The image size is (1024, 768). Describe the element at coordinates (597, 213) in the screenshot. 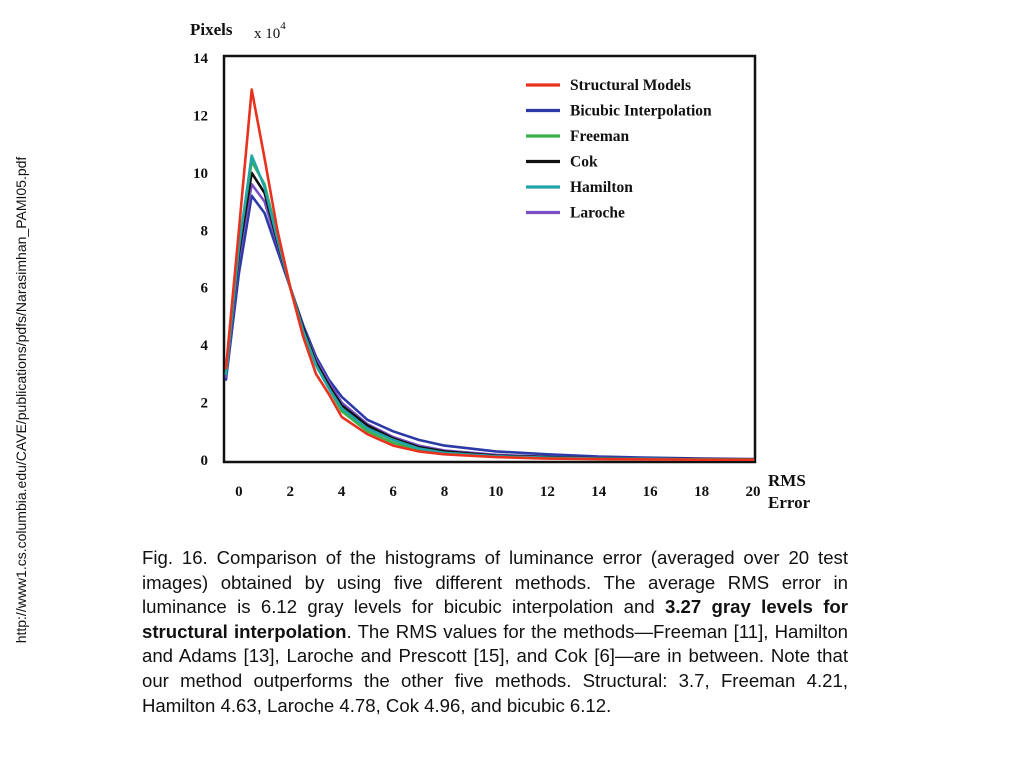

I see `legend-label: Laroche` at that location.